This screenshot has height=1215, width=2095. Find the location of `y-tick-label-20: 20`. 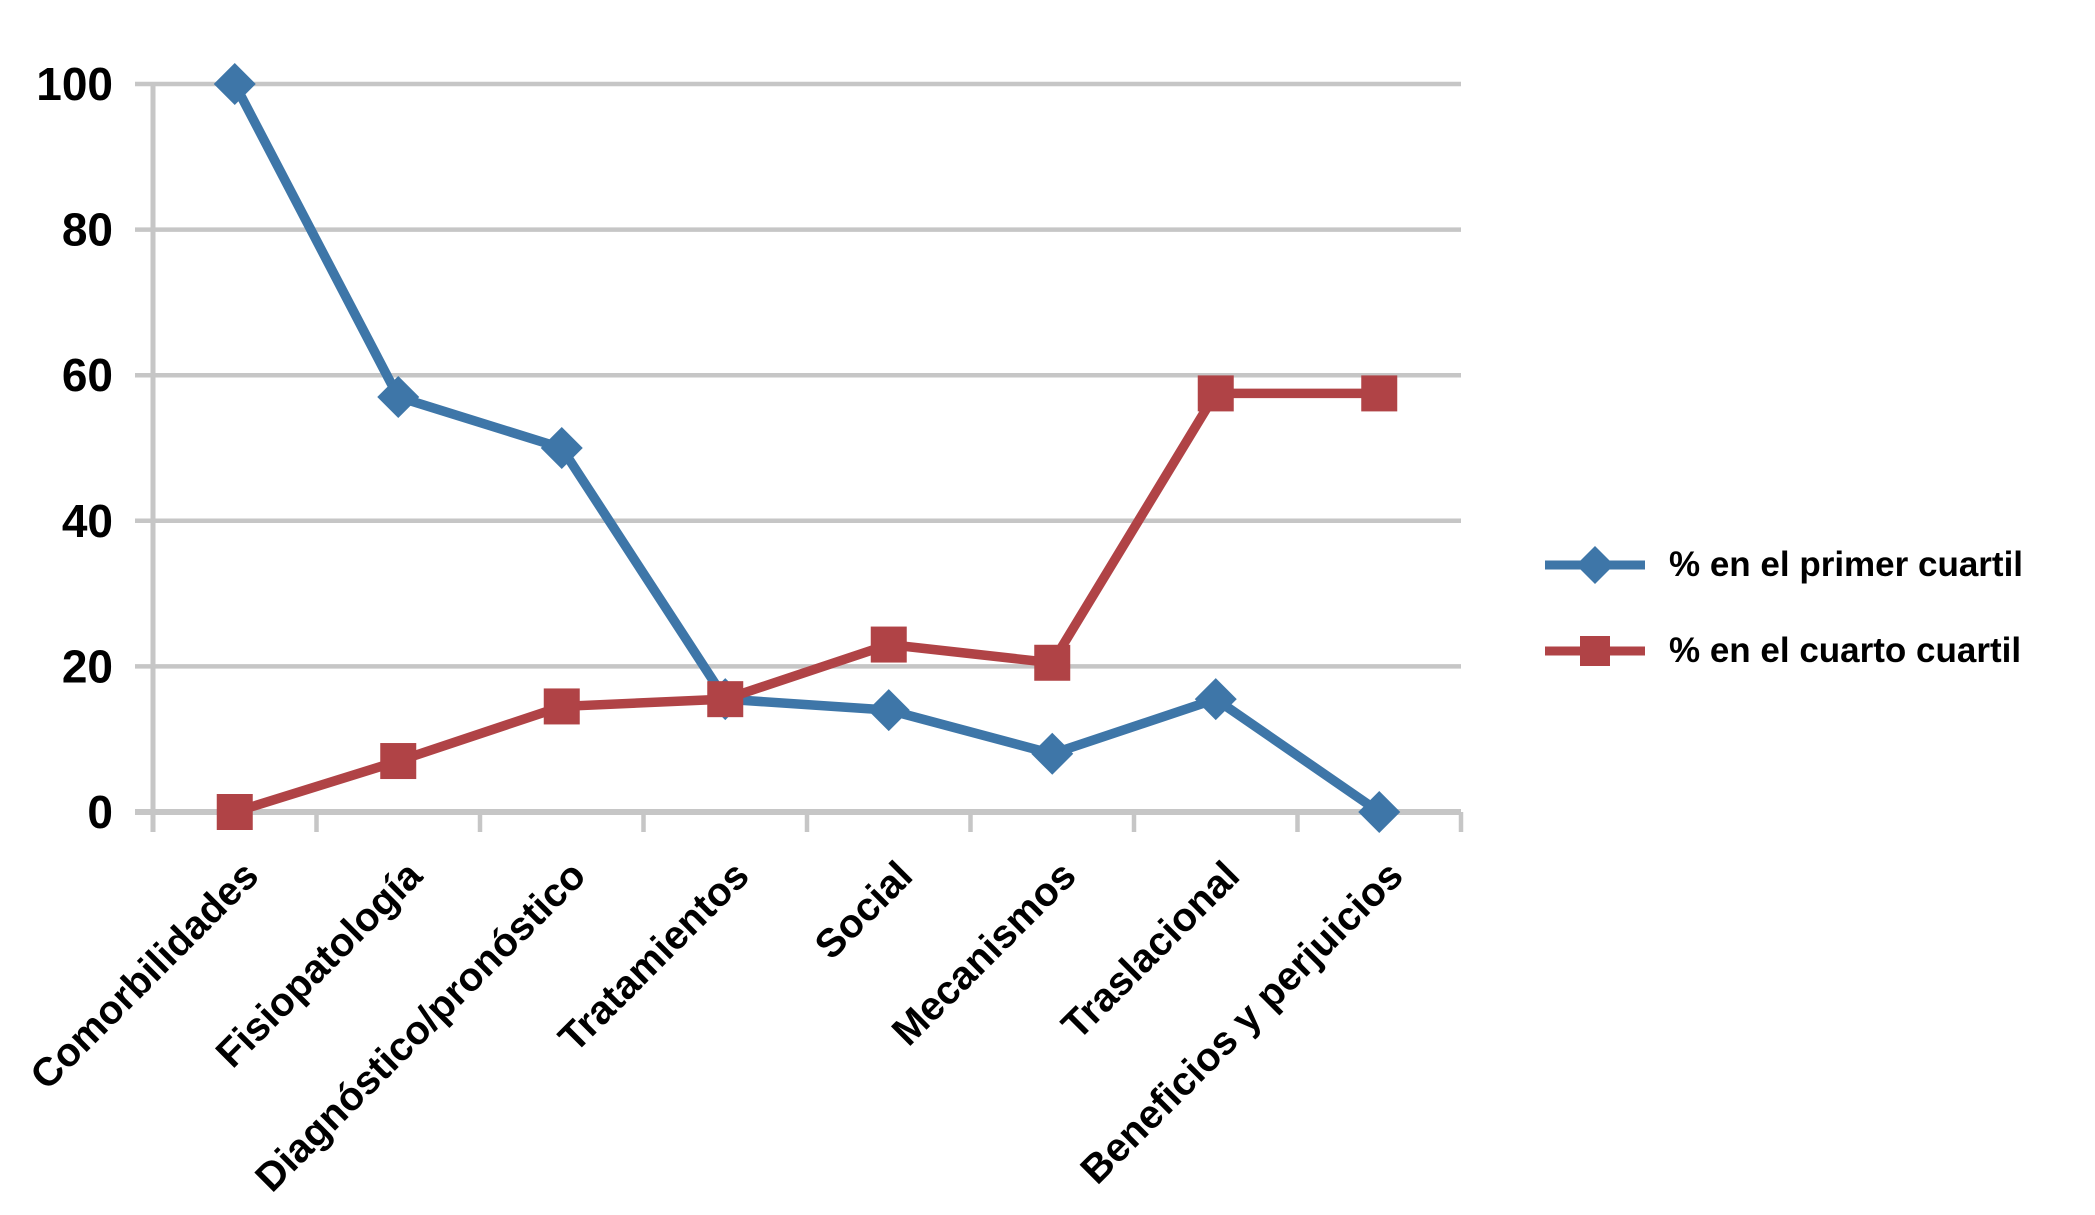

y-tick-label-20: 20 is located at coordinates (87, 666).